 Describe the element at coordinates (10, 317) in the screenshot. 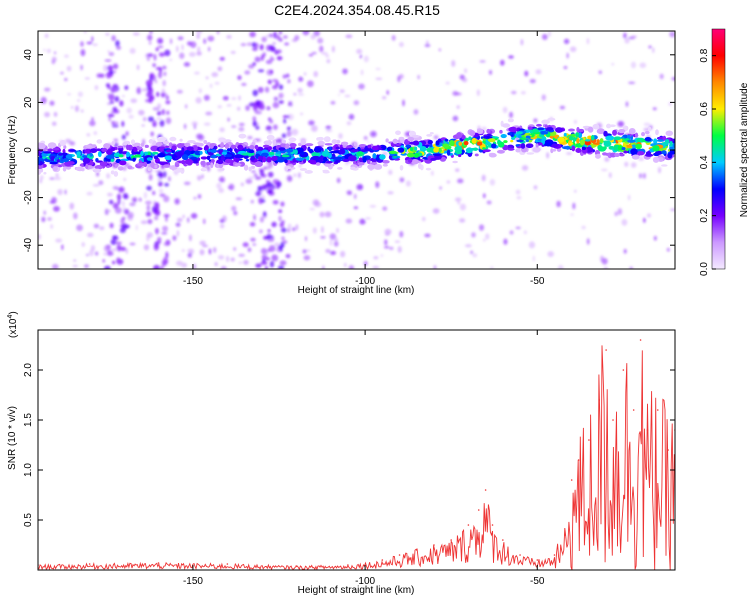

I see `snr-y-multiplier-exponent: 4` at that location.